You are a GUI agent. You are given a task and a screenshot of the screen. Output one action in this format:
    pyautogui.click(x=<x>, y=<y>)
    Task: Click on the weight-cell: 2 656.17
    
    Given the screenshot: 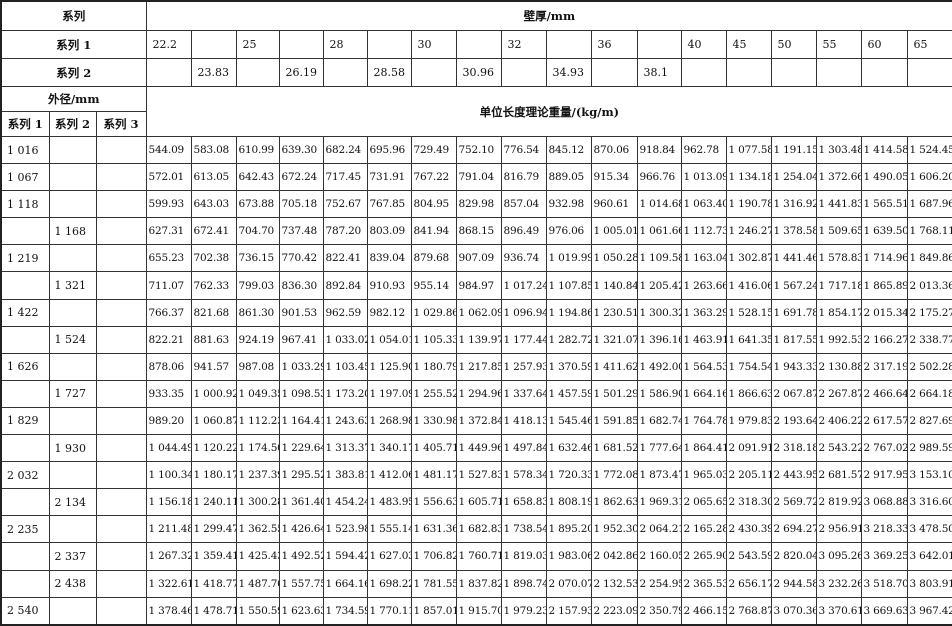 What is the action you would take?
    pyautogui.click(x=748, y=583)
    